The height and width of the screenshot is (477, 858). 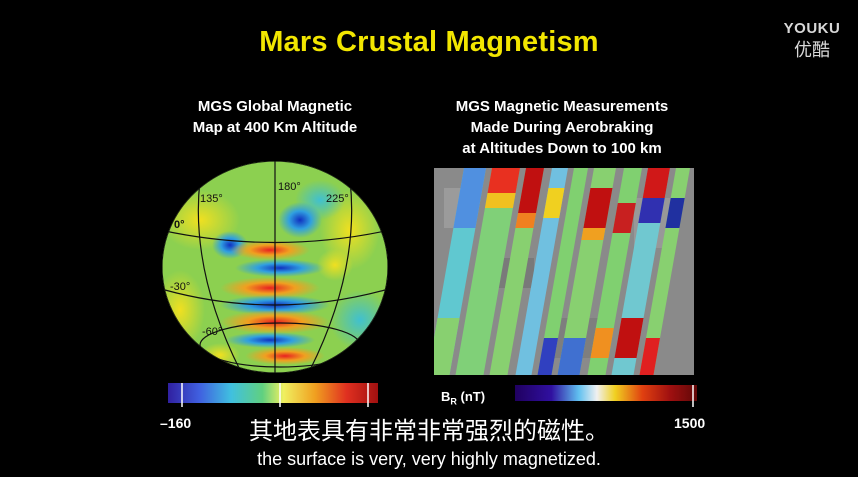 I want to click on right-color-scale-bar, so click(x=606, y=396).